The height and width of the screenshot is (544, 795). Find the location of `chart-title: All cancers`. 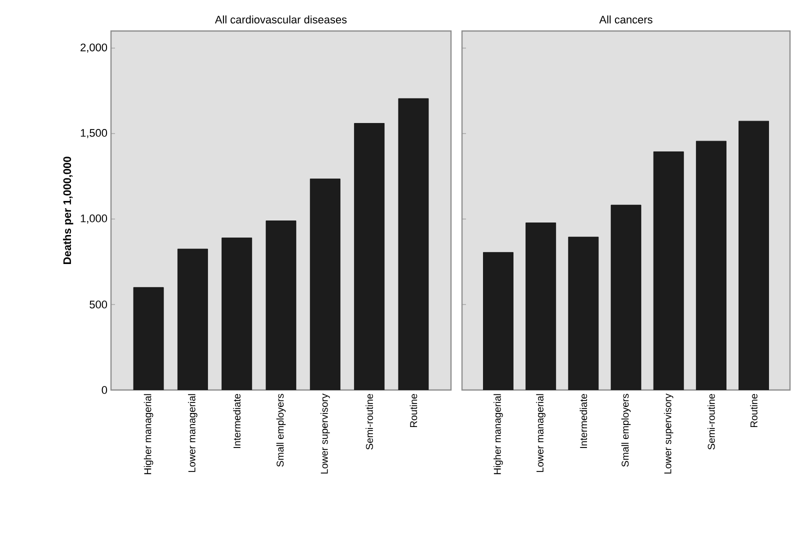

chart-title: All cancers is located at coordinates (625, 19).